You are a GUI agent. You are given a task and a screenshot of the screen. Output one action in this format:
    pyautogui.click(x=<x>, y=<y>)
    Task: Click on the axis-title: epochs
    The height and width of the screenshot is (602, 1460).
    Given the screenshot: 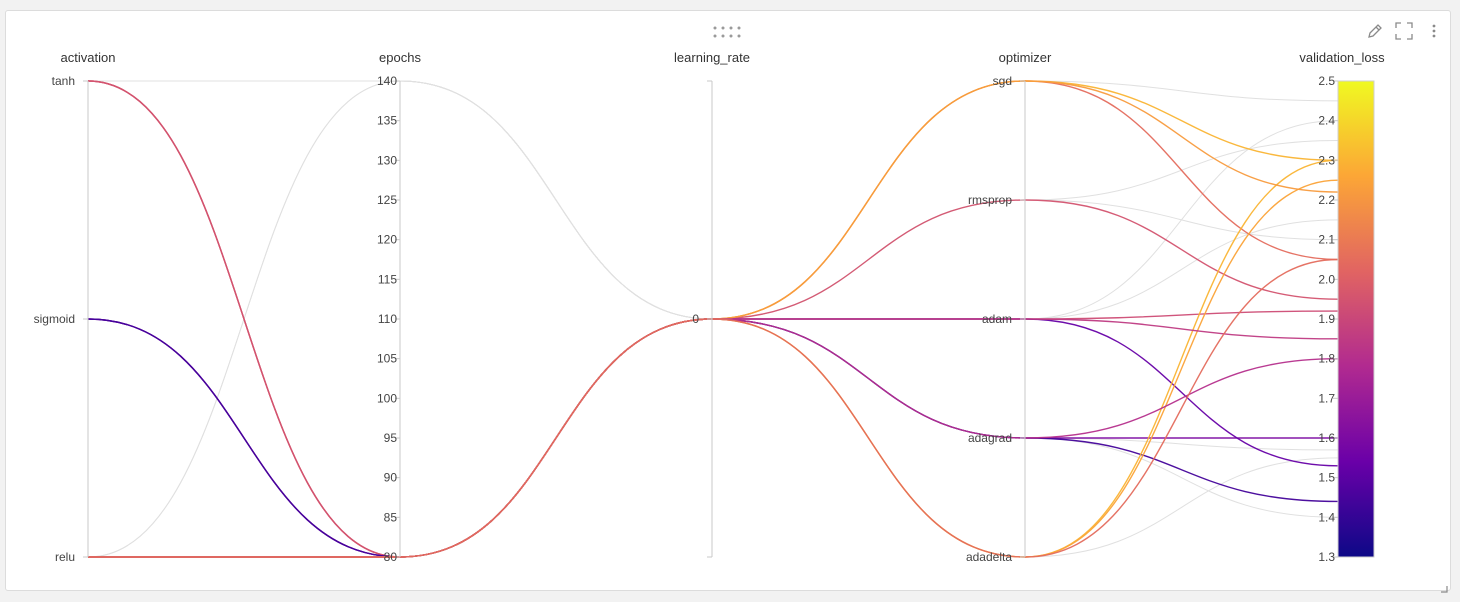 What is the action you would take?
    pyautogui.click(x=400, y=57)
    